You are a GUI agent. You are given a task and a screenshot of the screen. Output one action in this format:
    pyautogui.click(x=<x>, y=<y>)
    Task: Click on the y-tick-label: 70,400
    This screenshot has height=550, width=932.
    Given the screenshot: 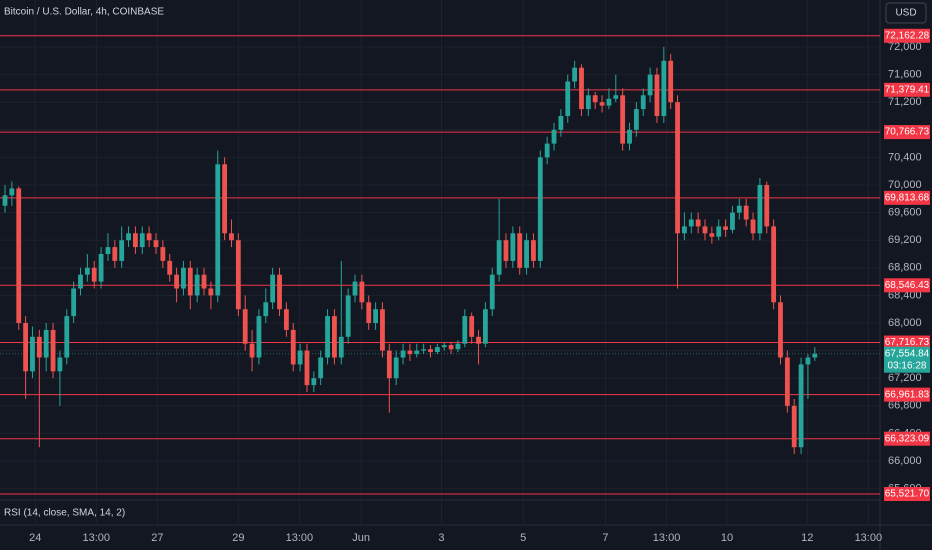 What is the action you would take?
    pyautogui.click(x=905, y=157)
    